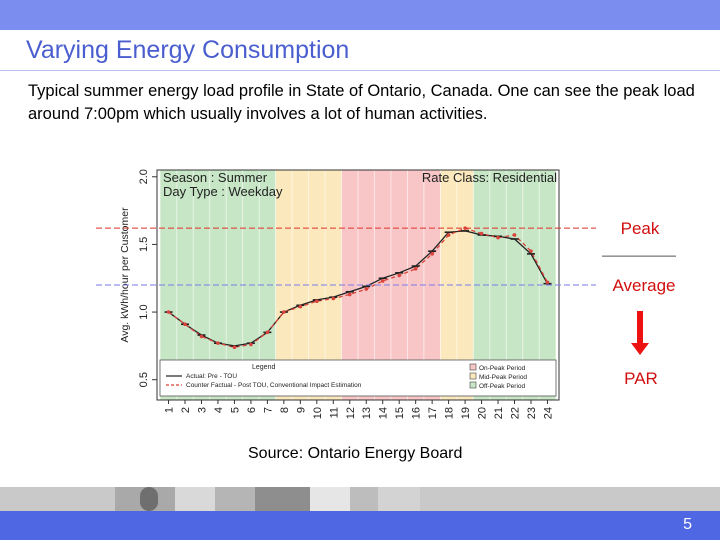 The image size is (720, 540). Describe the element at coordinates (548, 413) in the screenshot. I see `x-tick-label: 24` at that location.